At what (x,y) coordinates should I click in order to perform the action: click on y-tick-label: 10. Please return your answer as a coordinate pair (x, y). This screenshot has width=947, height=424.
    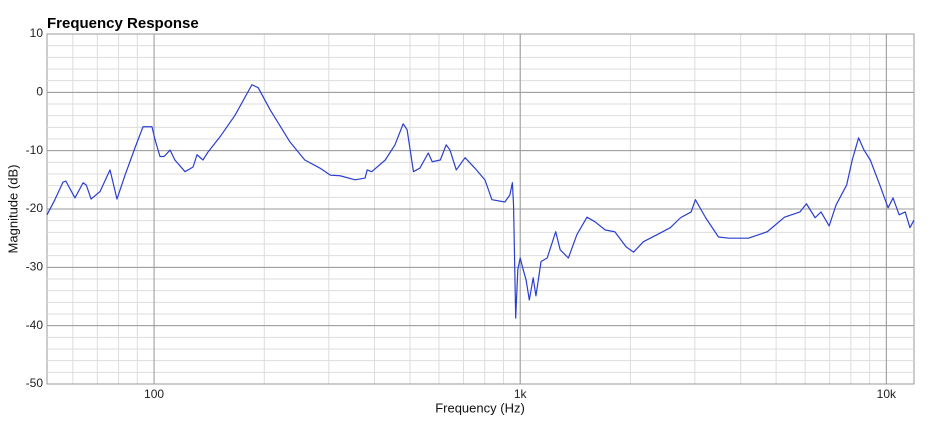
    Looking at the image, I should click on (37, 33).